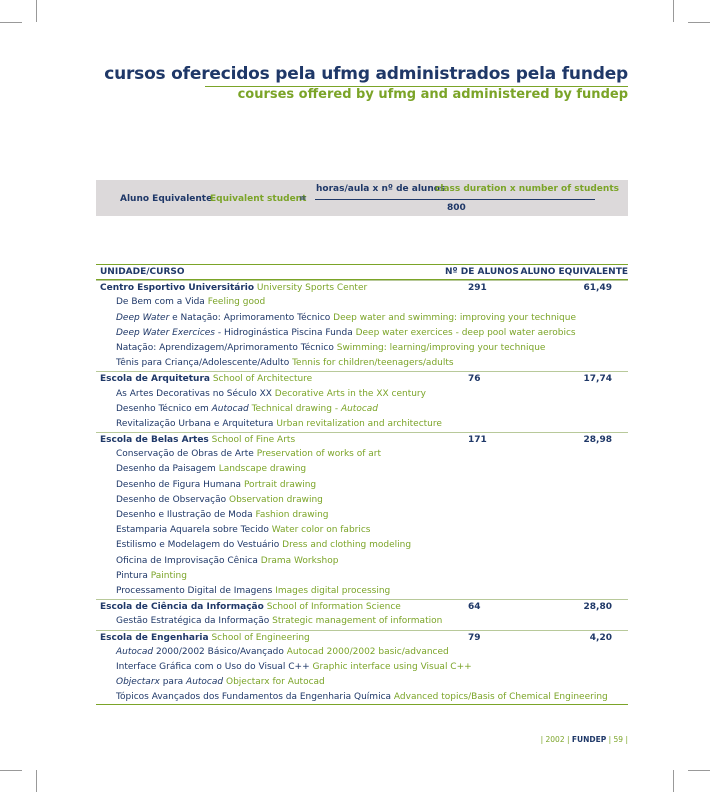 The width and height of the screenshot is (710, 792). Describe the element at coordinates (203, 363) in the screenshot. I see `course-pt: Tênis para Criança/Adolescente/Adulto` at that location.